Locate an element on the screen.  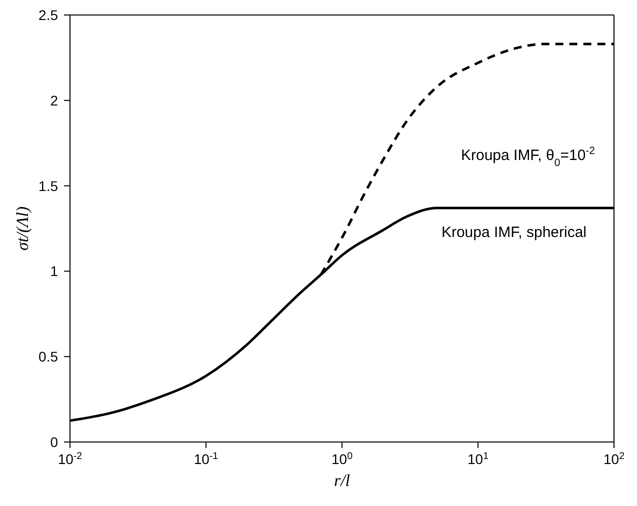
x-axis-title: r/l is located at coordinates (342, 480).